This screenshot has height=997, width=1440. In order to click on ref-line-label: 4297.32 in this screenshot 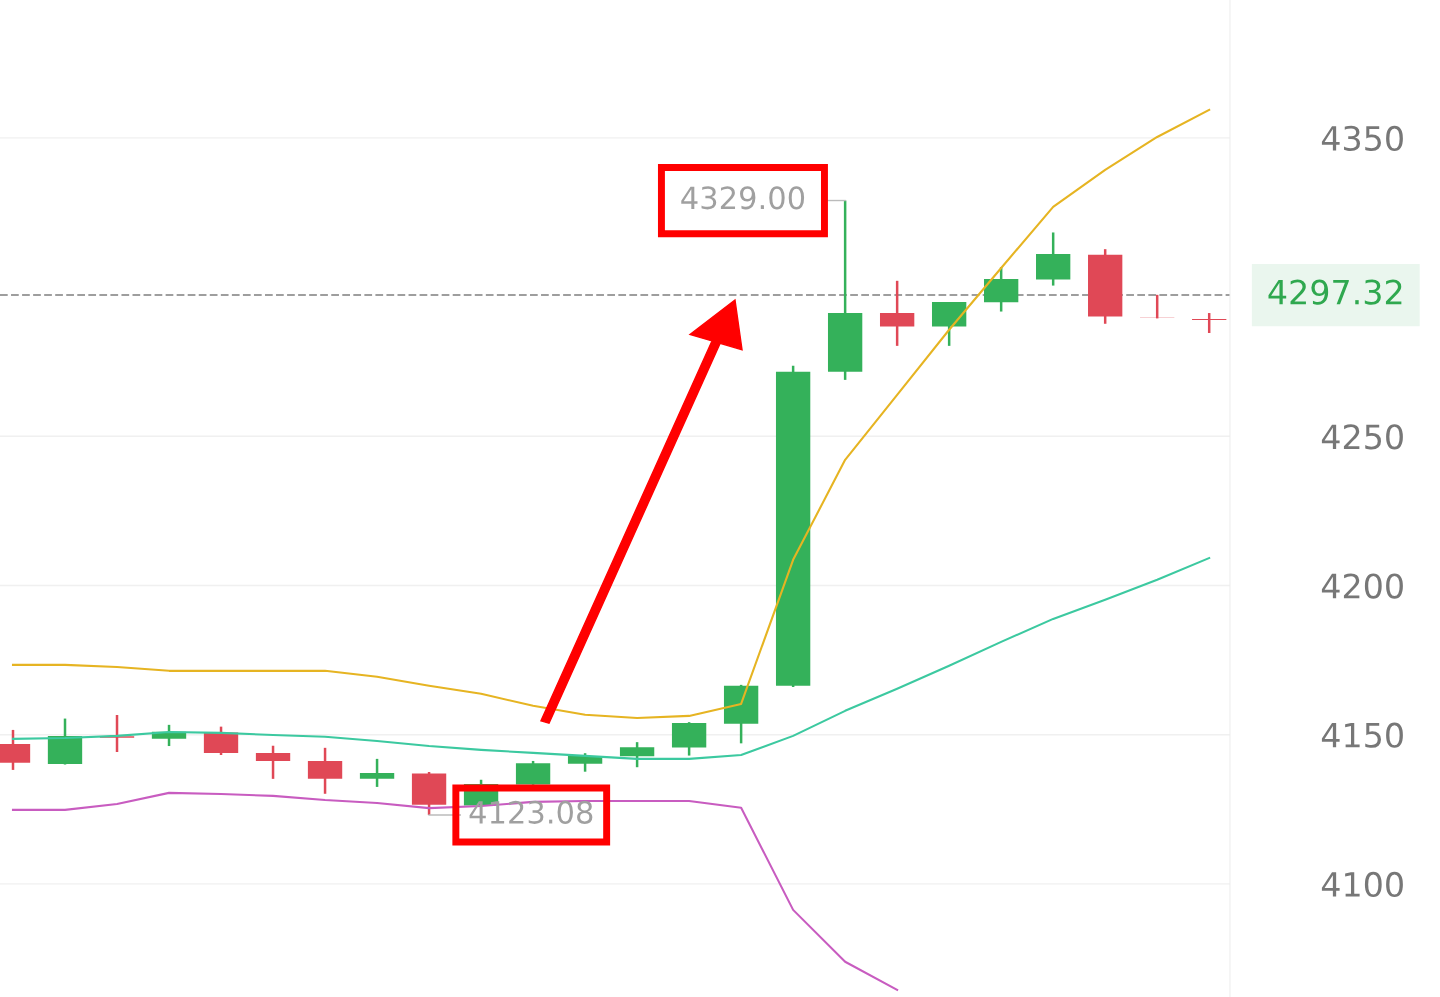, I will do `click(1335, 292)`.